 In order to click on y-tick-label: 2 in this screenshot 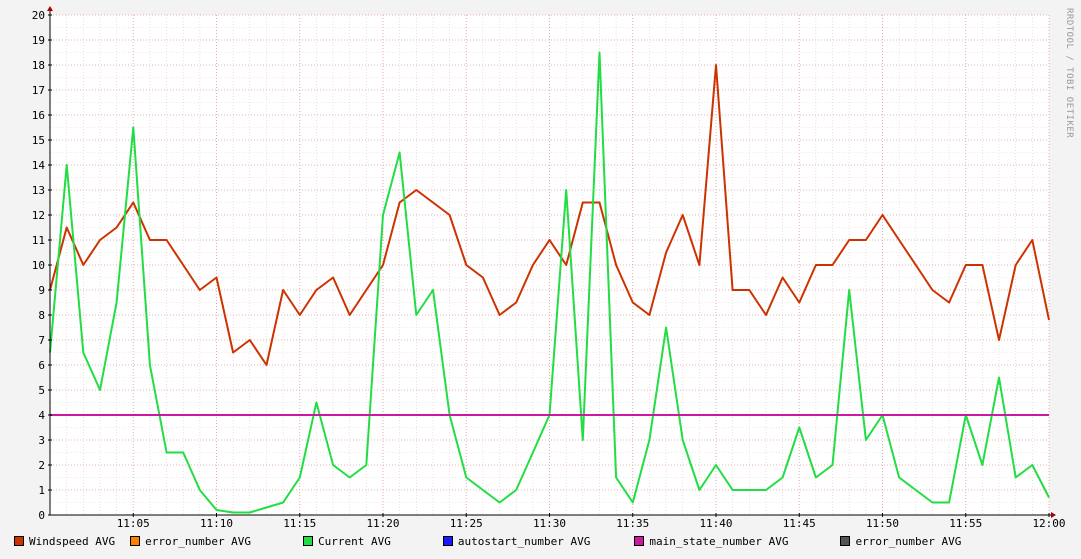, I will do `click(41, 465)`.